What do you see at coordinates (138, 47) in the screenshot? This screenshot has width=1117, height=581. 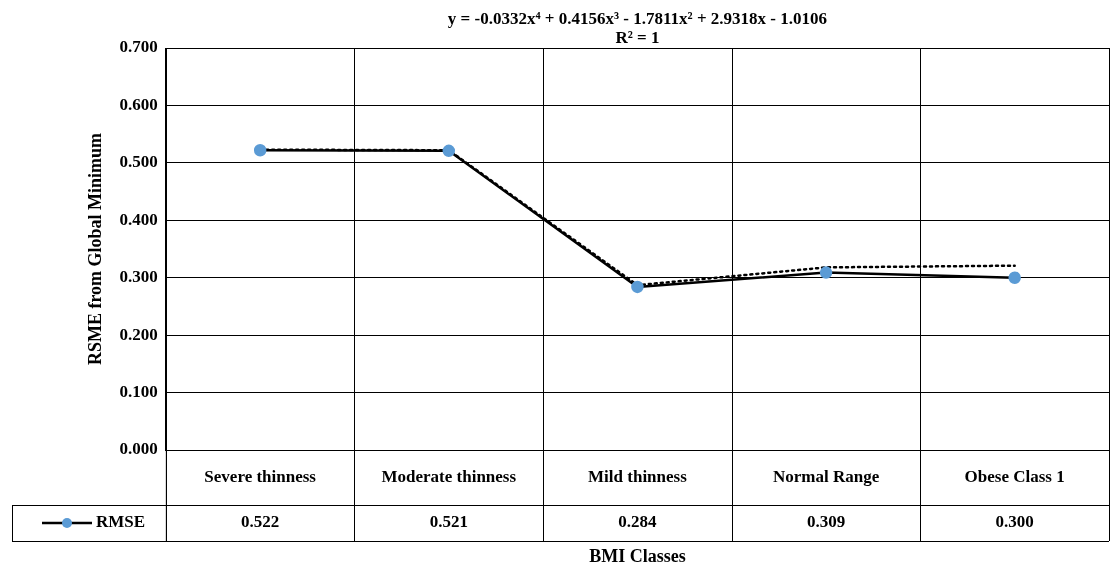 I see `y-tick-label: 0.700` at bounding box center [138, 47].